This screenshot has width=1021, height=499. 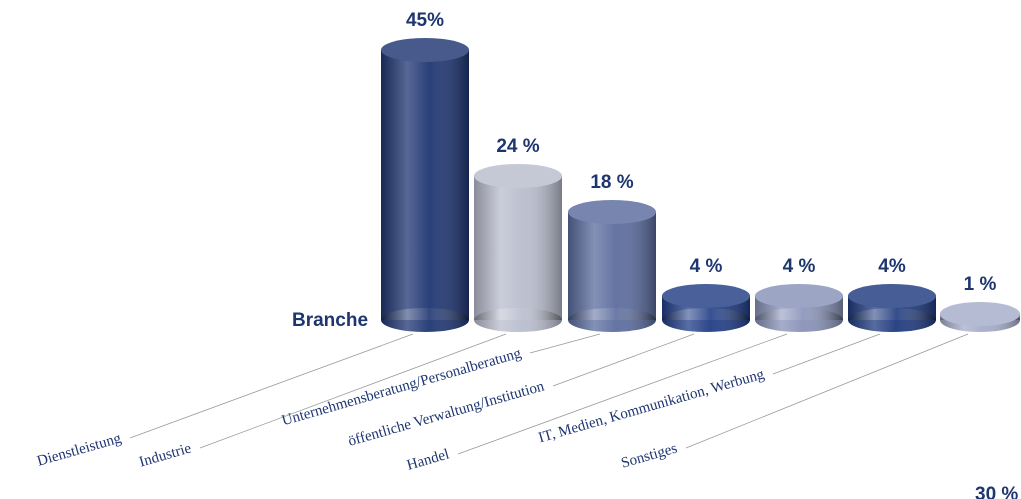 What do you see at coordinates (652, 406) in the screenshot?
I see `x-tick-label: IT, Medien, Kommunikation, Werbung` at bounding box center [652, 406].